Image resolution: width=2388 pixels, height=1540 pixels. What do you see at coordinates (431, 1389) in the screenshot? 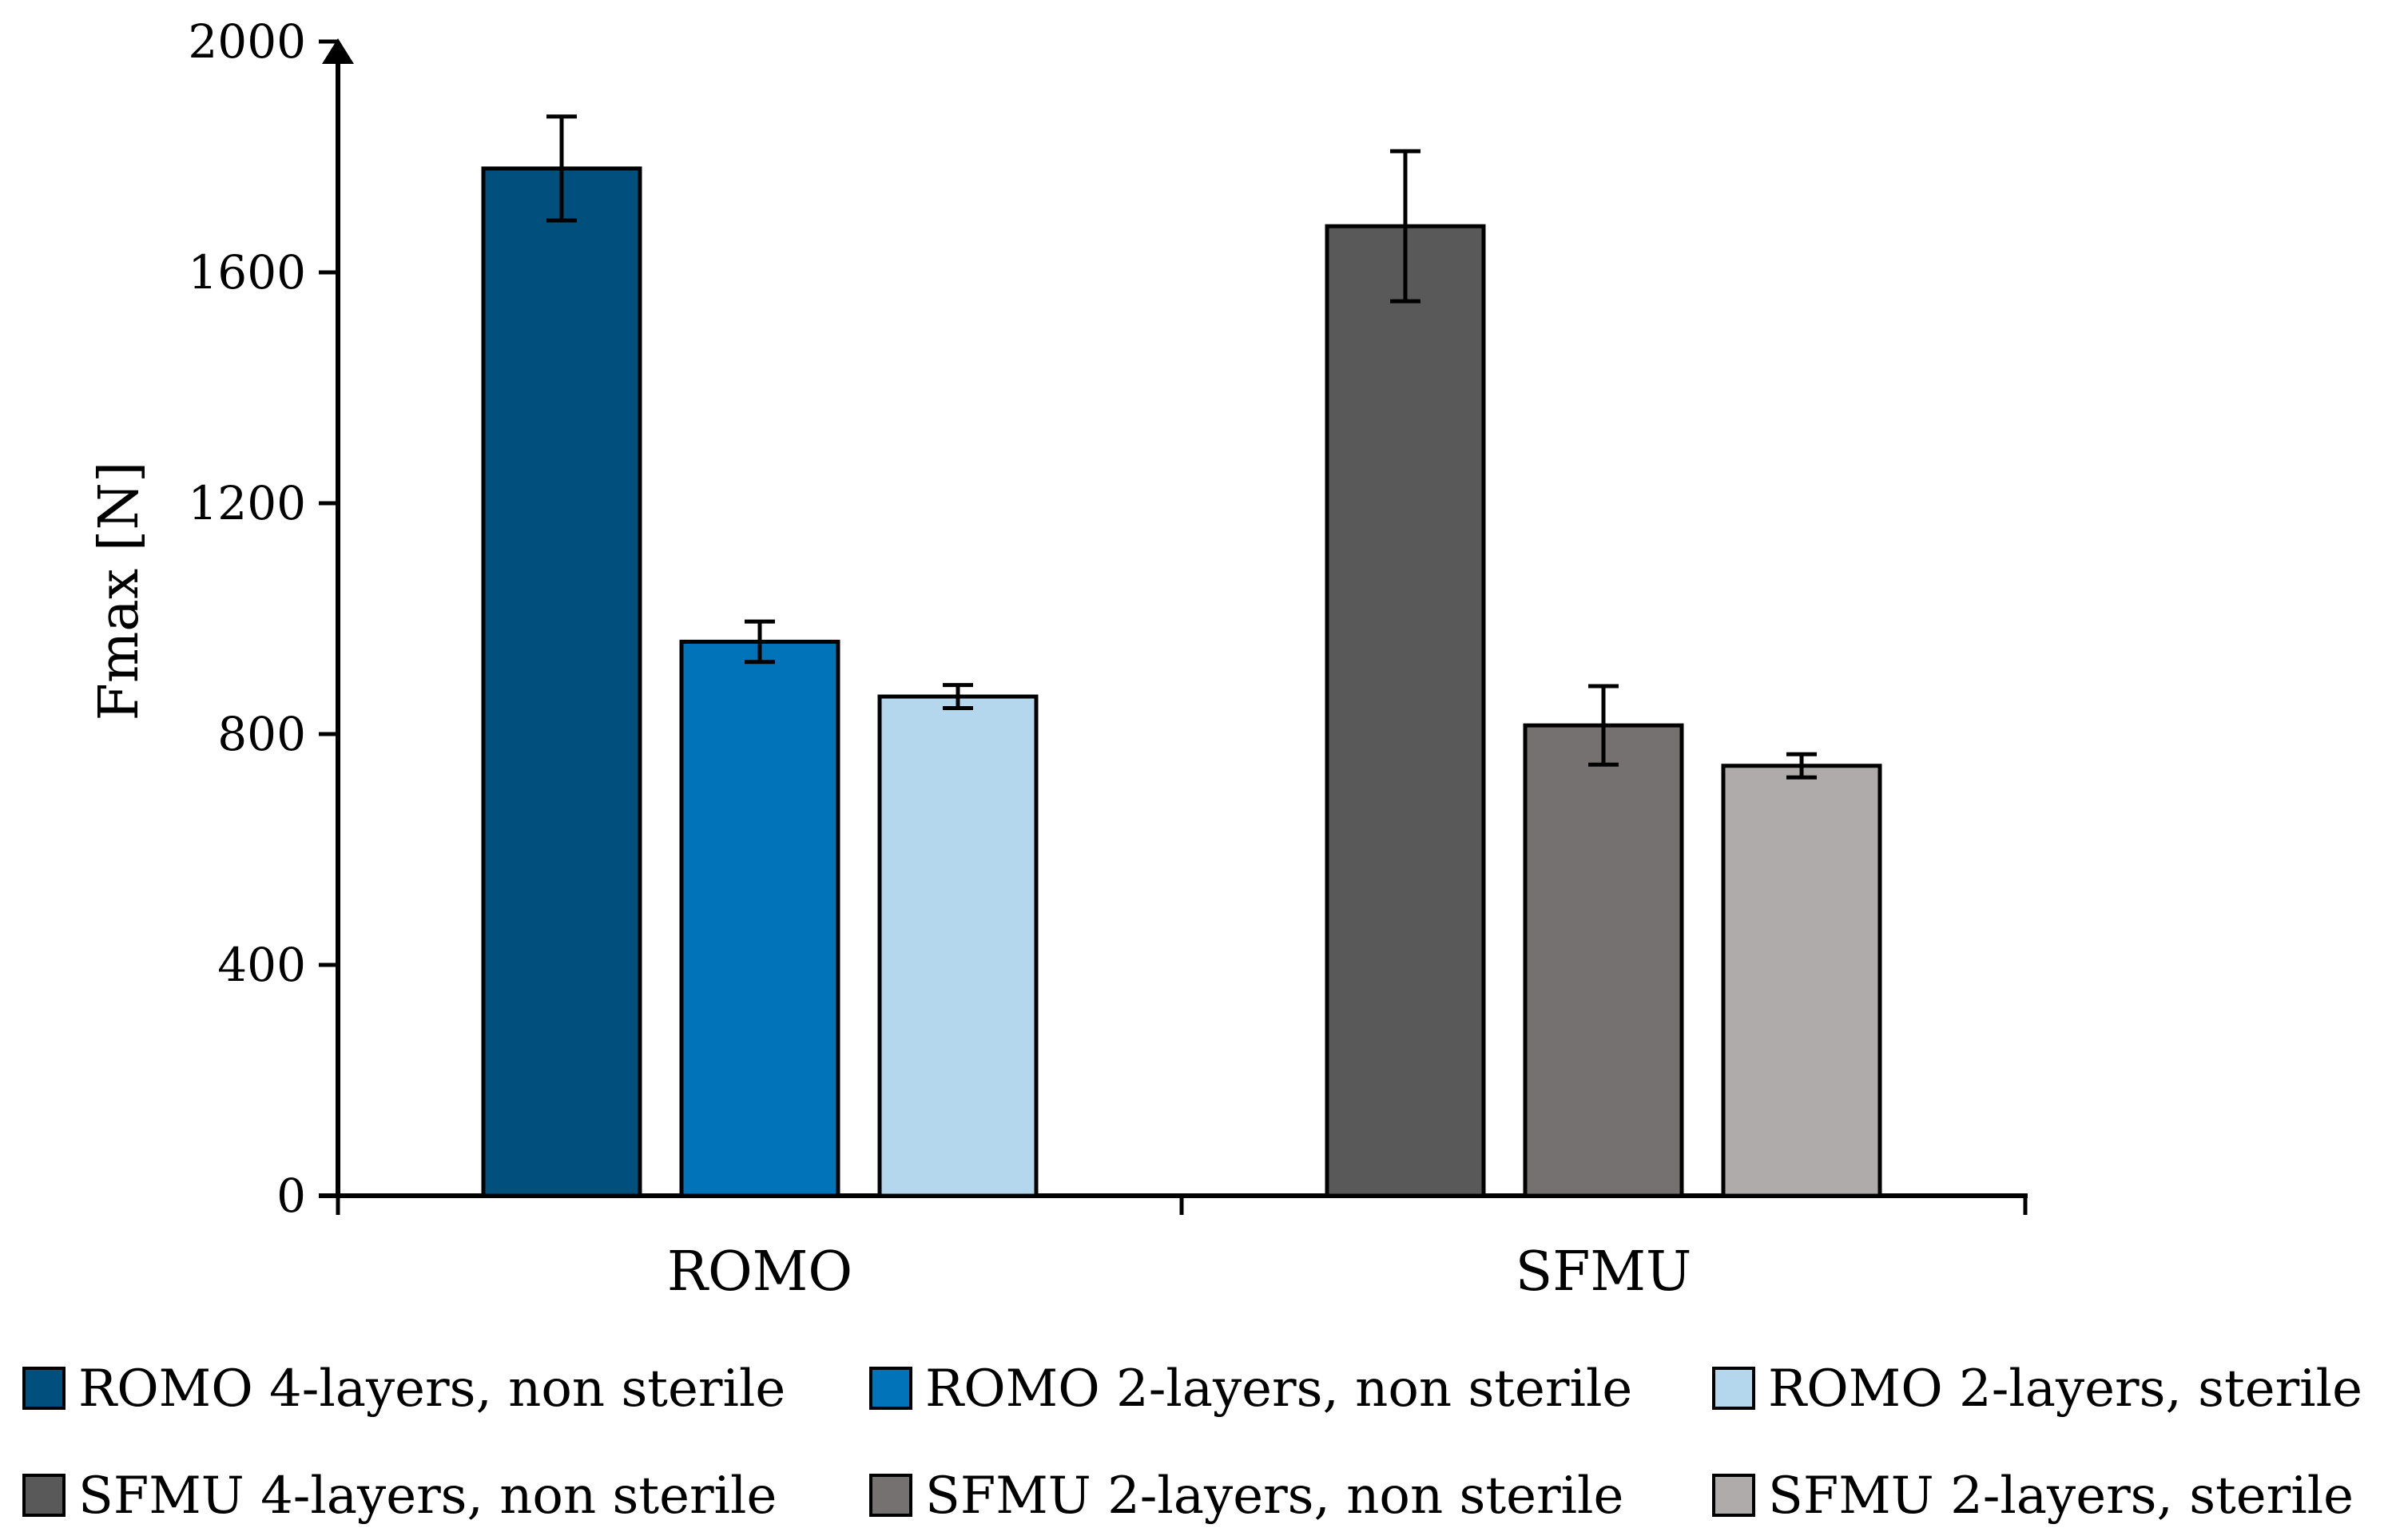
I see `legend-label: ROMO 4-layers, non sterile` at bounding box center [431, 1389].